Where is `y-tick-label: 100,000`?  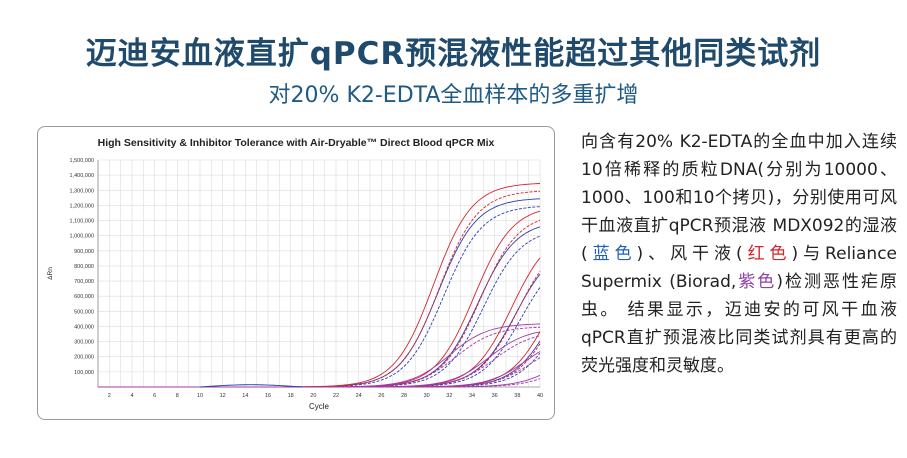
y-tick-label: 100,000 is located at coordinates (84, 373).